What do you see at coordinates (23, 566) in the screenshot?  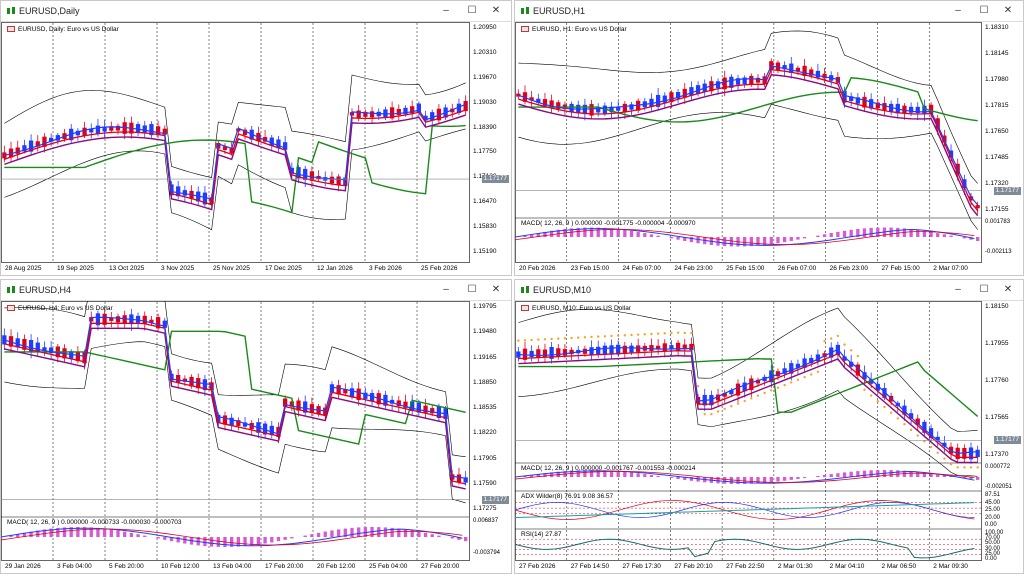 I see `time-scale-label: 29 Jan 2026` at bounding box center [23, 566].